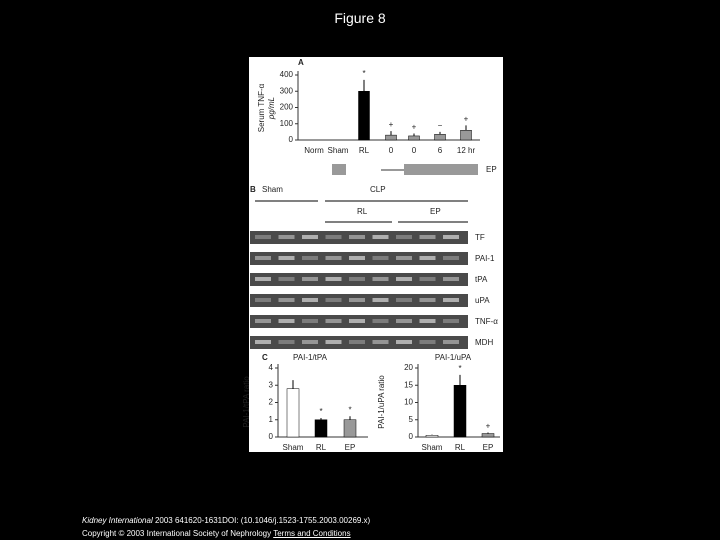 The image size is (720, 540). I want to click on y-tick-label: 10, so click(408, 402).